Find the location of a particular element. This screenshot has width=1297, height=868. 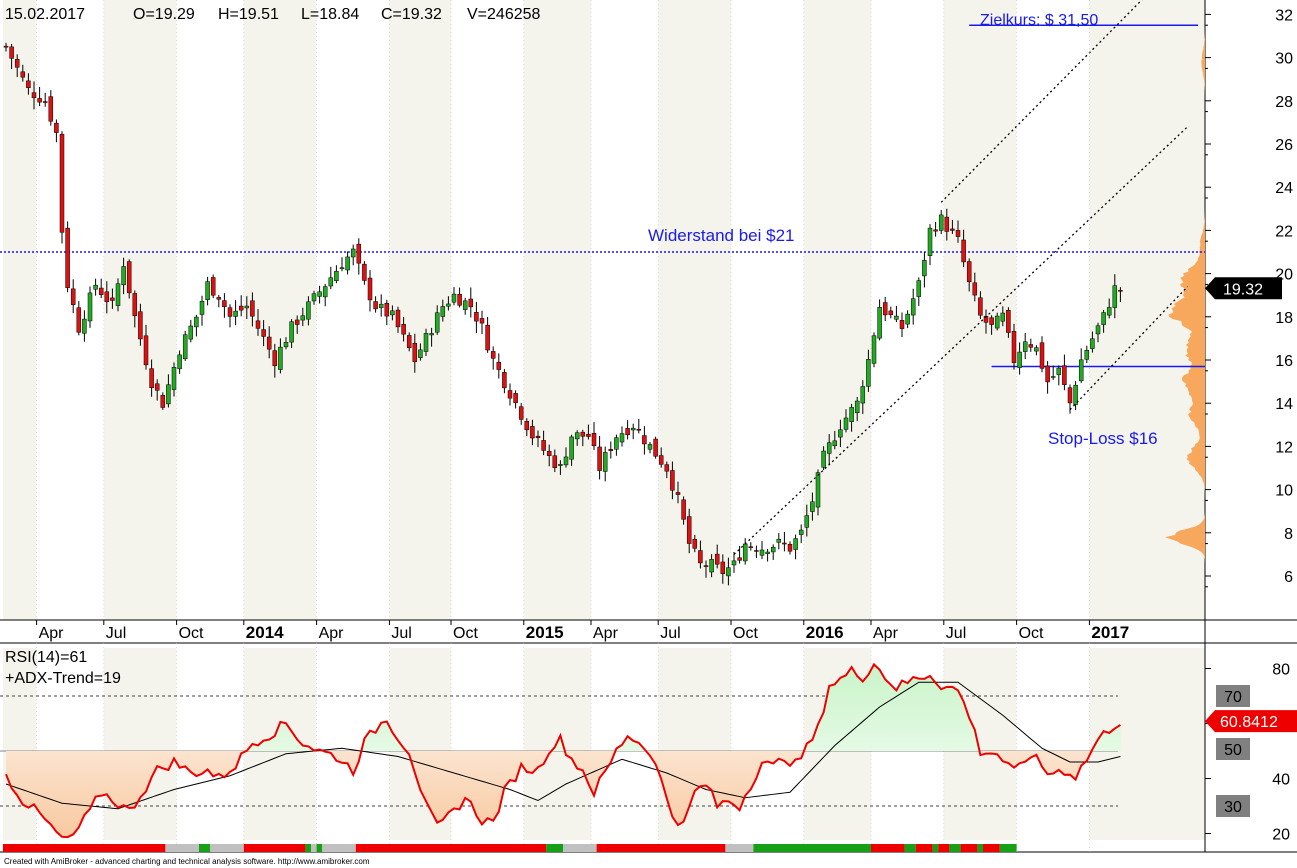

price-tick-label: 26 is located at coordinates (1284, 145).